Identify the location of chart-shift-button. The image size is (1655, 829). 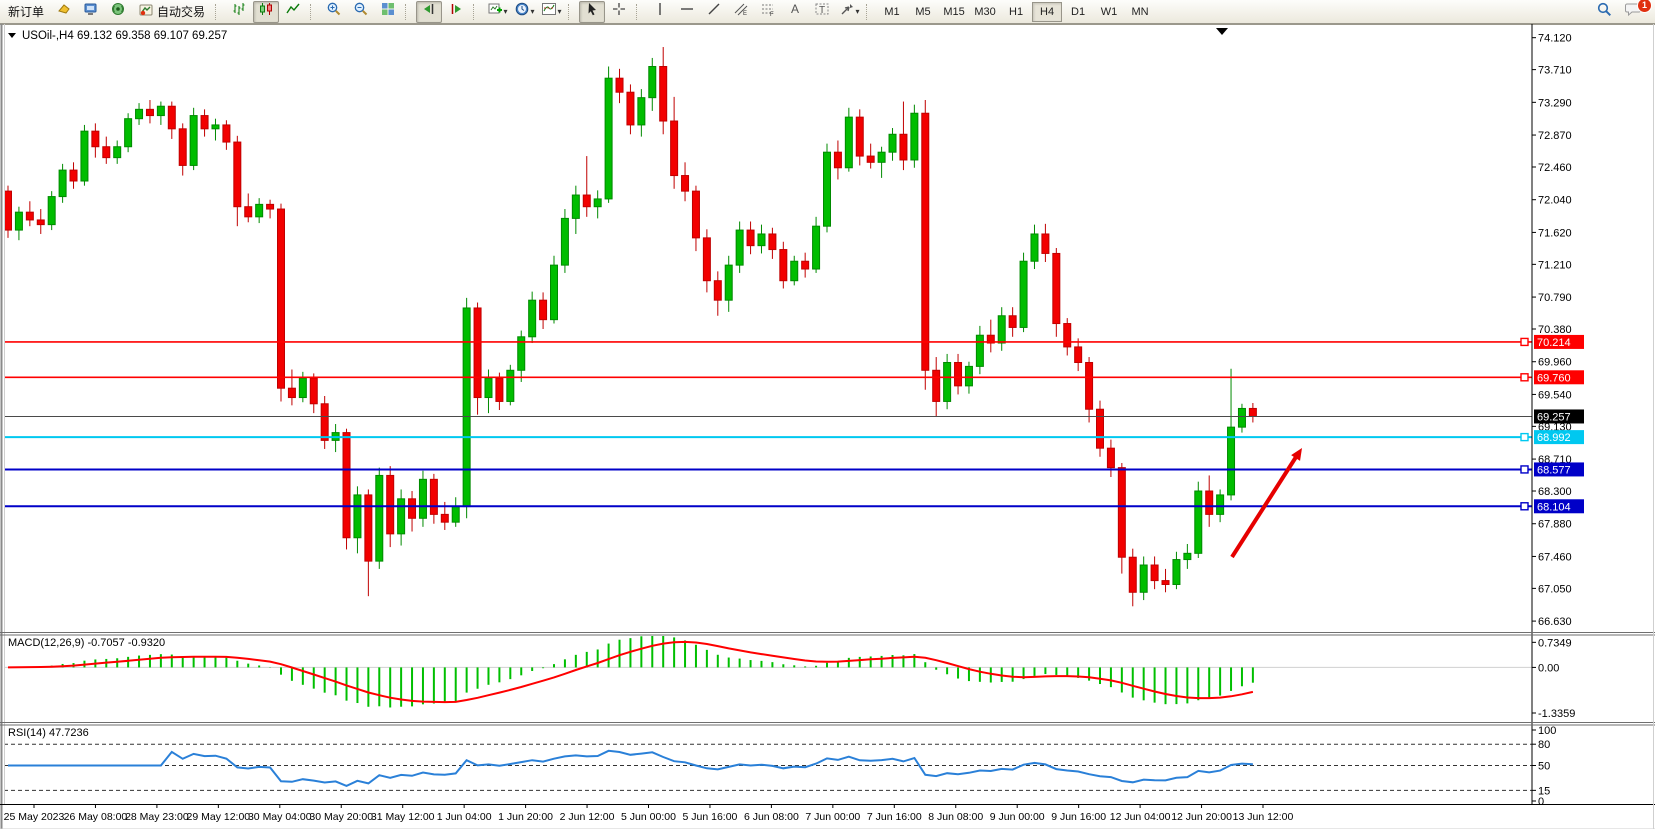
(456, 12).